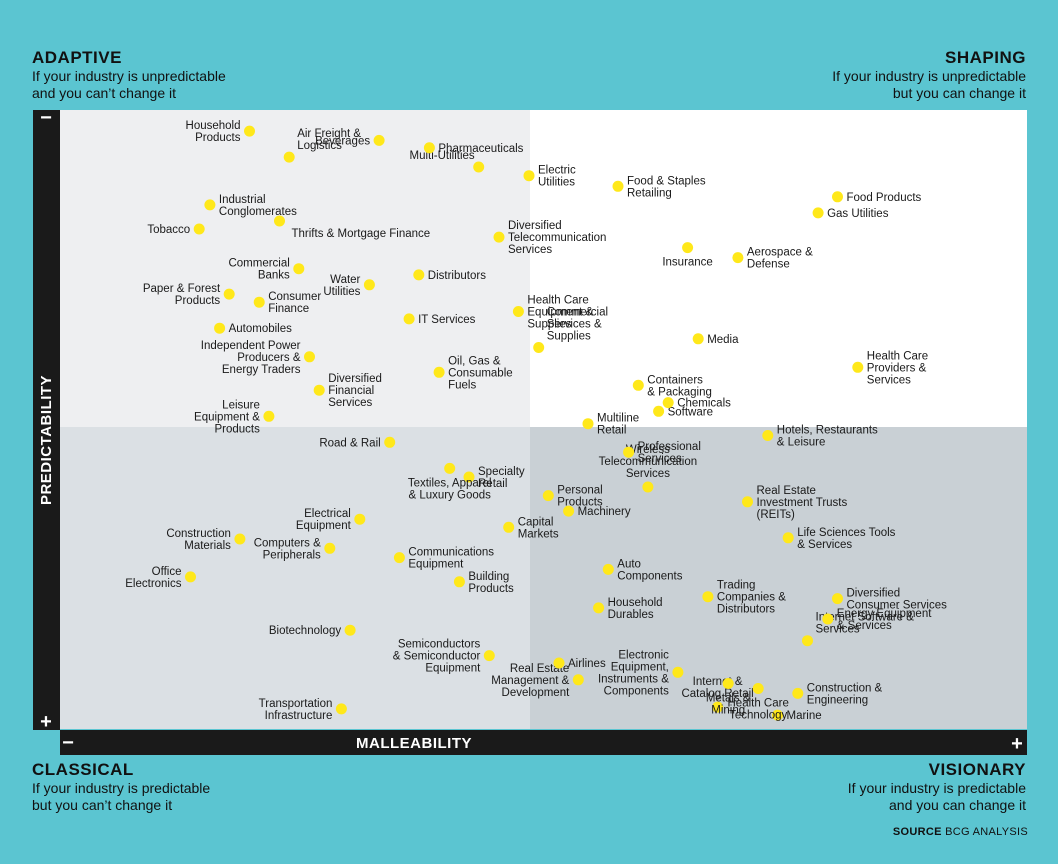 The width and height of the screenshot is (1058, 864). What do you see at coordinates (480, 373) in the screenshot?
I see `point-label-line: Consumable` at bounding box center [480, 373].